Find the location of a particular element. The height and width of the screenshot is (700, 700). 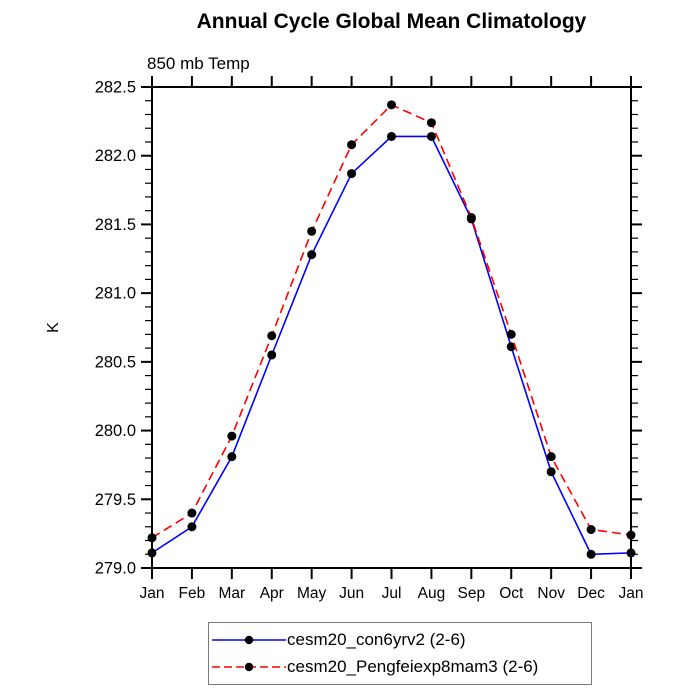

chart-subtitle: 850 mb Temp is located at coordinates (198, 63).